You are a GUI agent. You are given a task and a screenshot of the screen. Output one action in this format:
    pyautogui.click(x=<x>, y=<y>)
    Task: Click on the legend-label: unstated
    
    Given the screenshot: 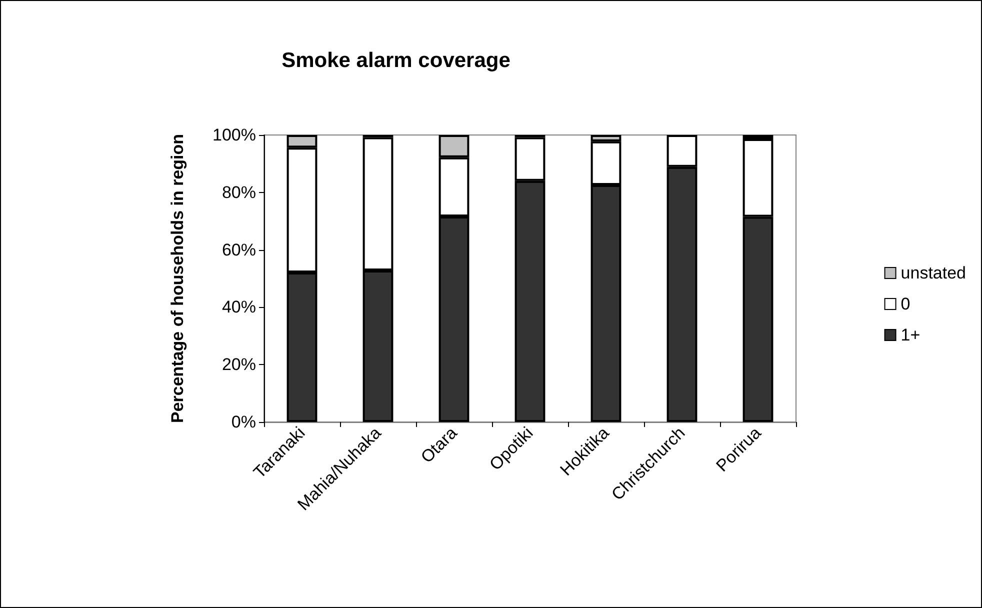 What is the action you would take?
    pyautogui.click(x=933, y=273)
    